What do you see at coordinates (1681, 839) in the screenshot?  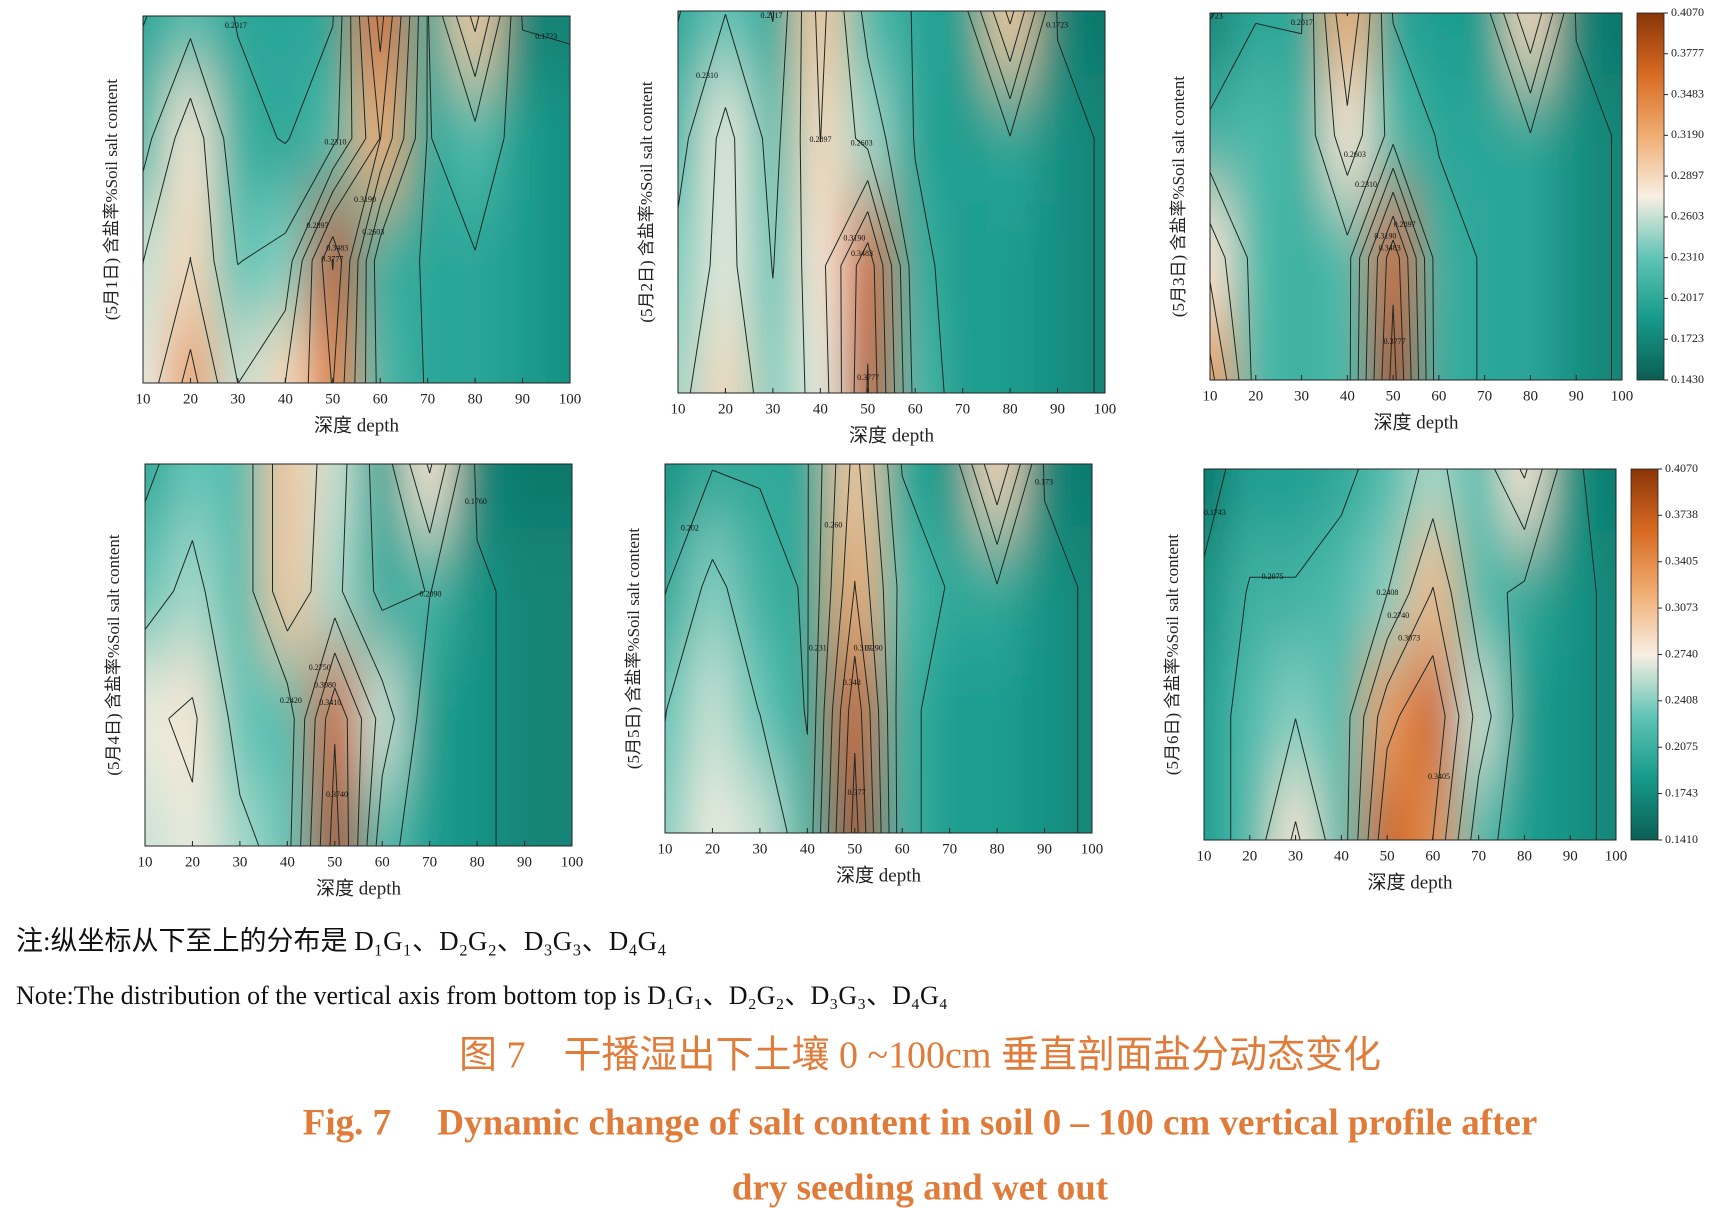 I see `colorbar-tick-label: 0.1410` at bounding box center [1681, 839].